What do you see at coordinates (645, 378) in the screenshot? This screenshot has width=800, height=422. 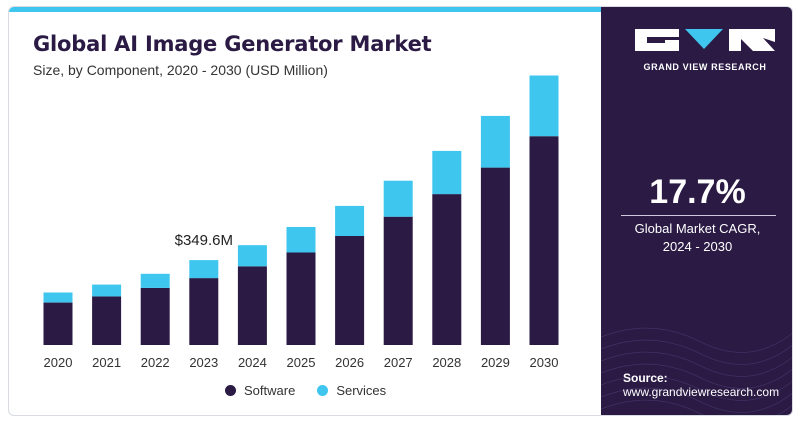 I see `source-label: Source:` at bounding box center [645, 378].